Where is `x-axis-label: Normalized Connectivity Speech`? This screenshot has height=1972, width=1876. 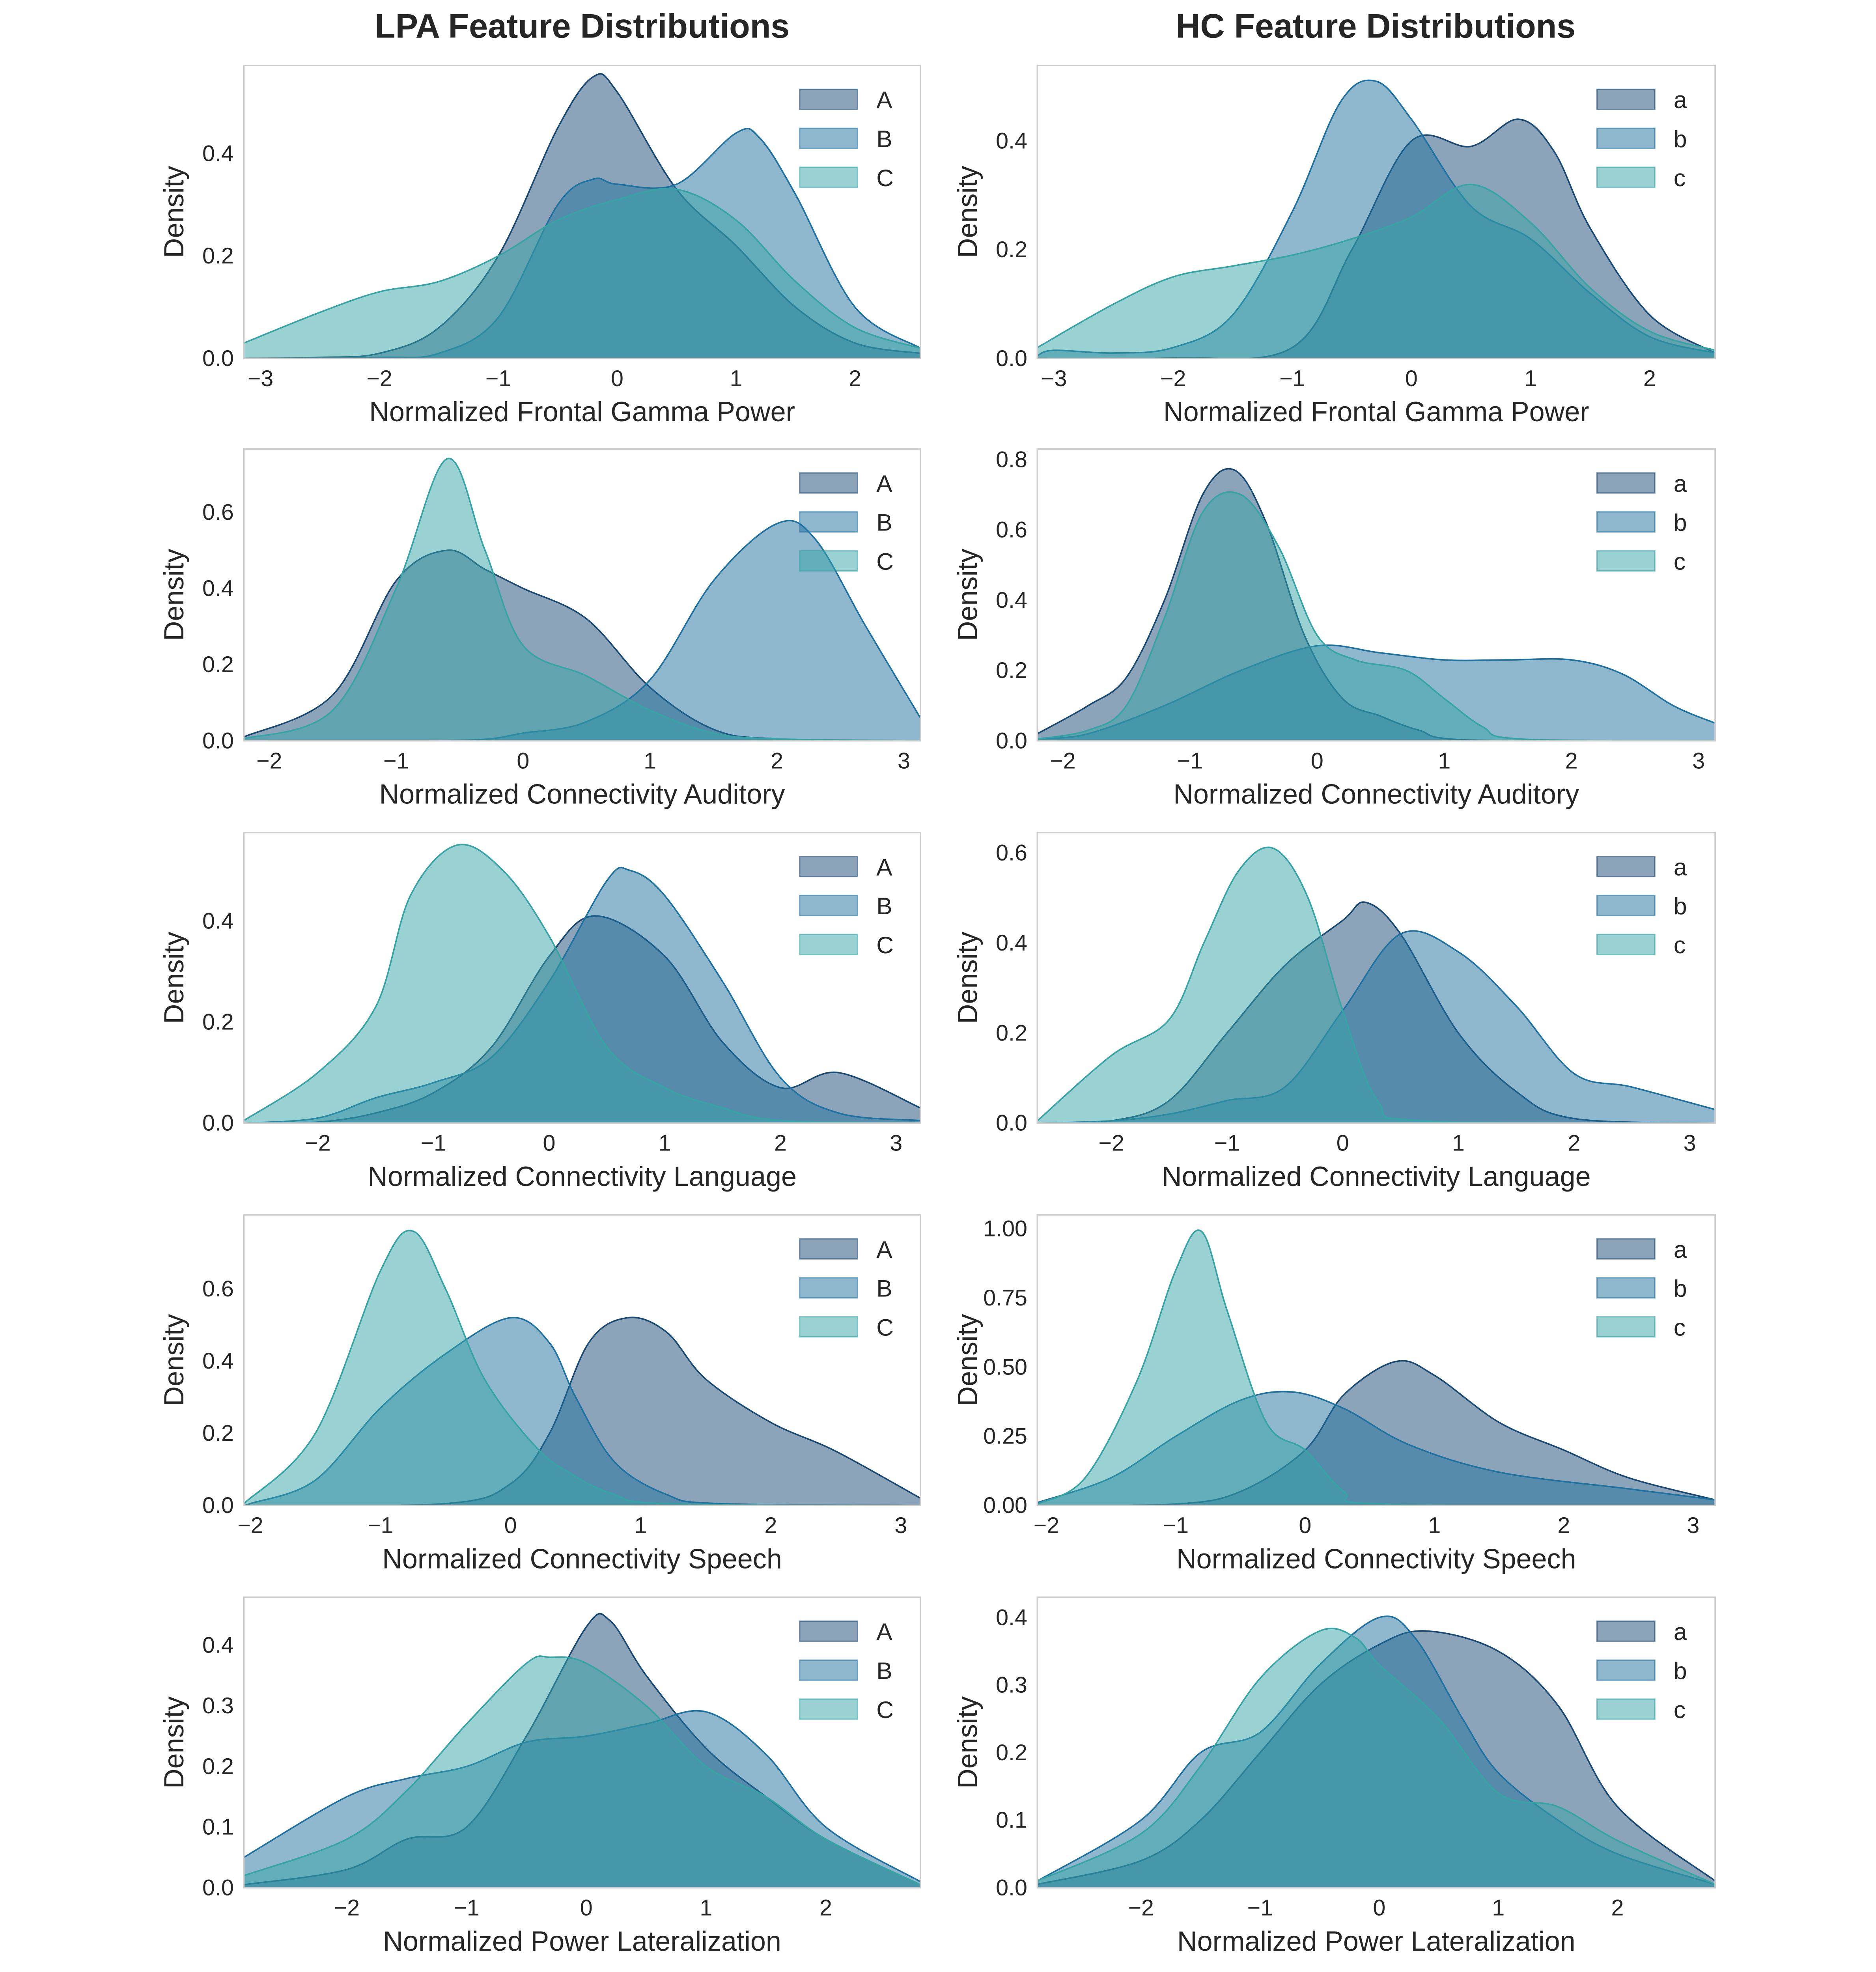 x-axis-label: Normalized Connectivity Speech is located at coordinates (1376, 1558).